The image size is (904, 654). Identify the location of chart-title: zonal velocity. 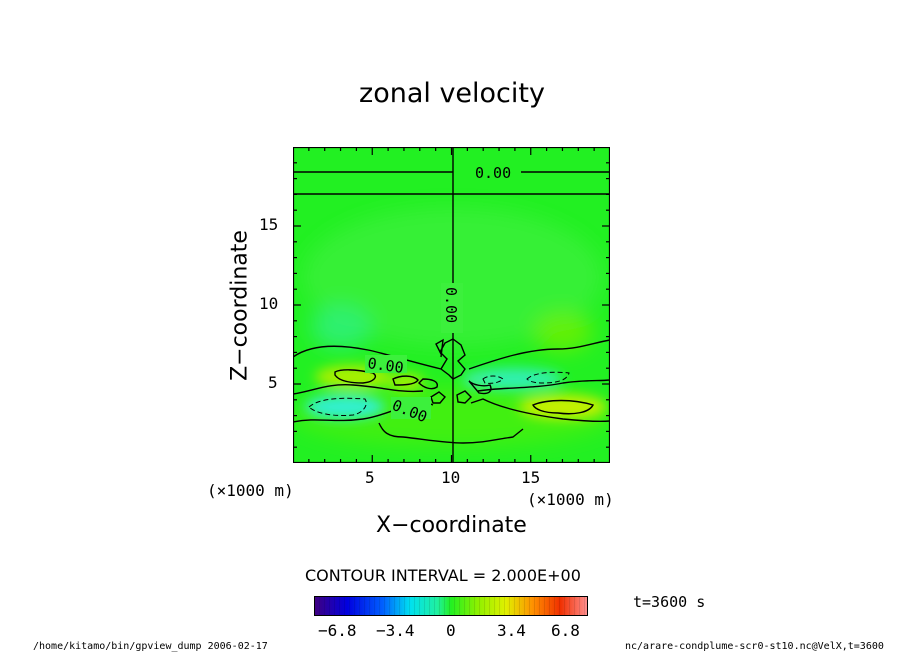
(452, 93).